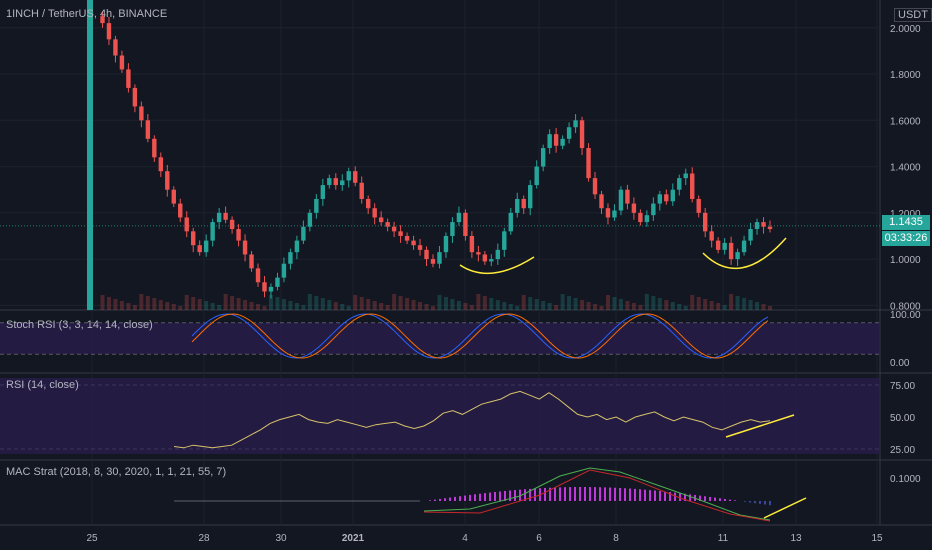 This screenshot has height=550, width=932. I want to click on rsi-label: RSI (14, close), so click(42, 385).